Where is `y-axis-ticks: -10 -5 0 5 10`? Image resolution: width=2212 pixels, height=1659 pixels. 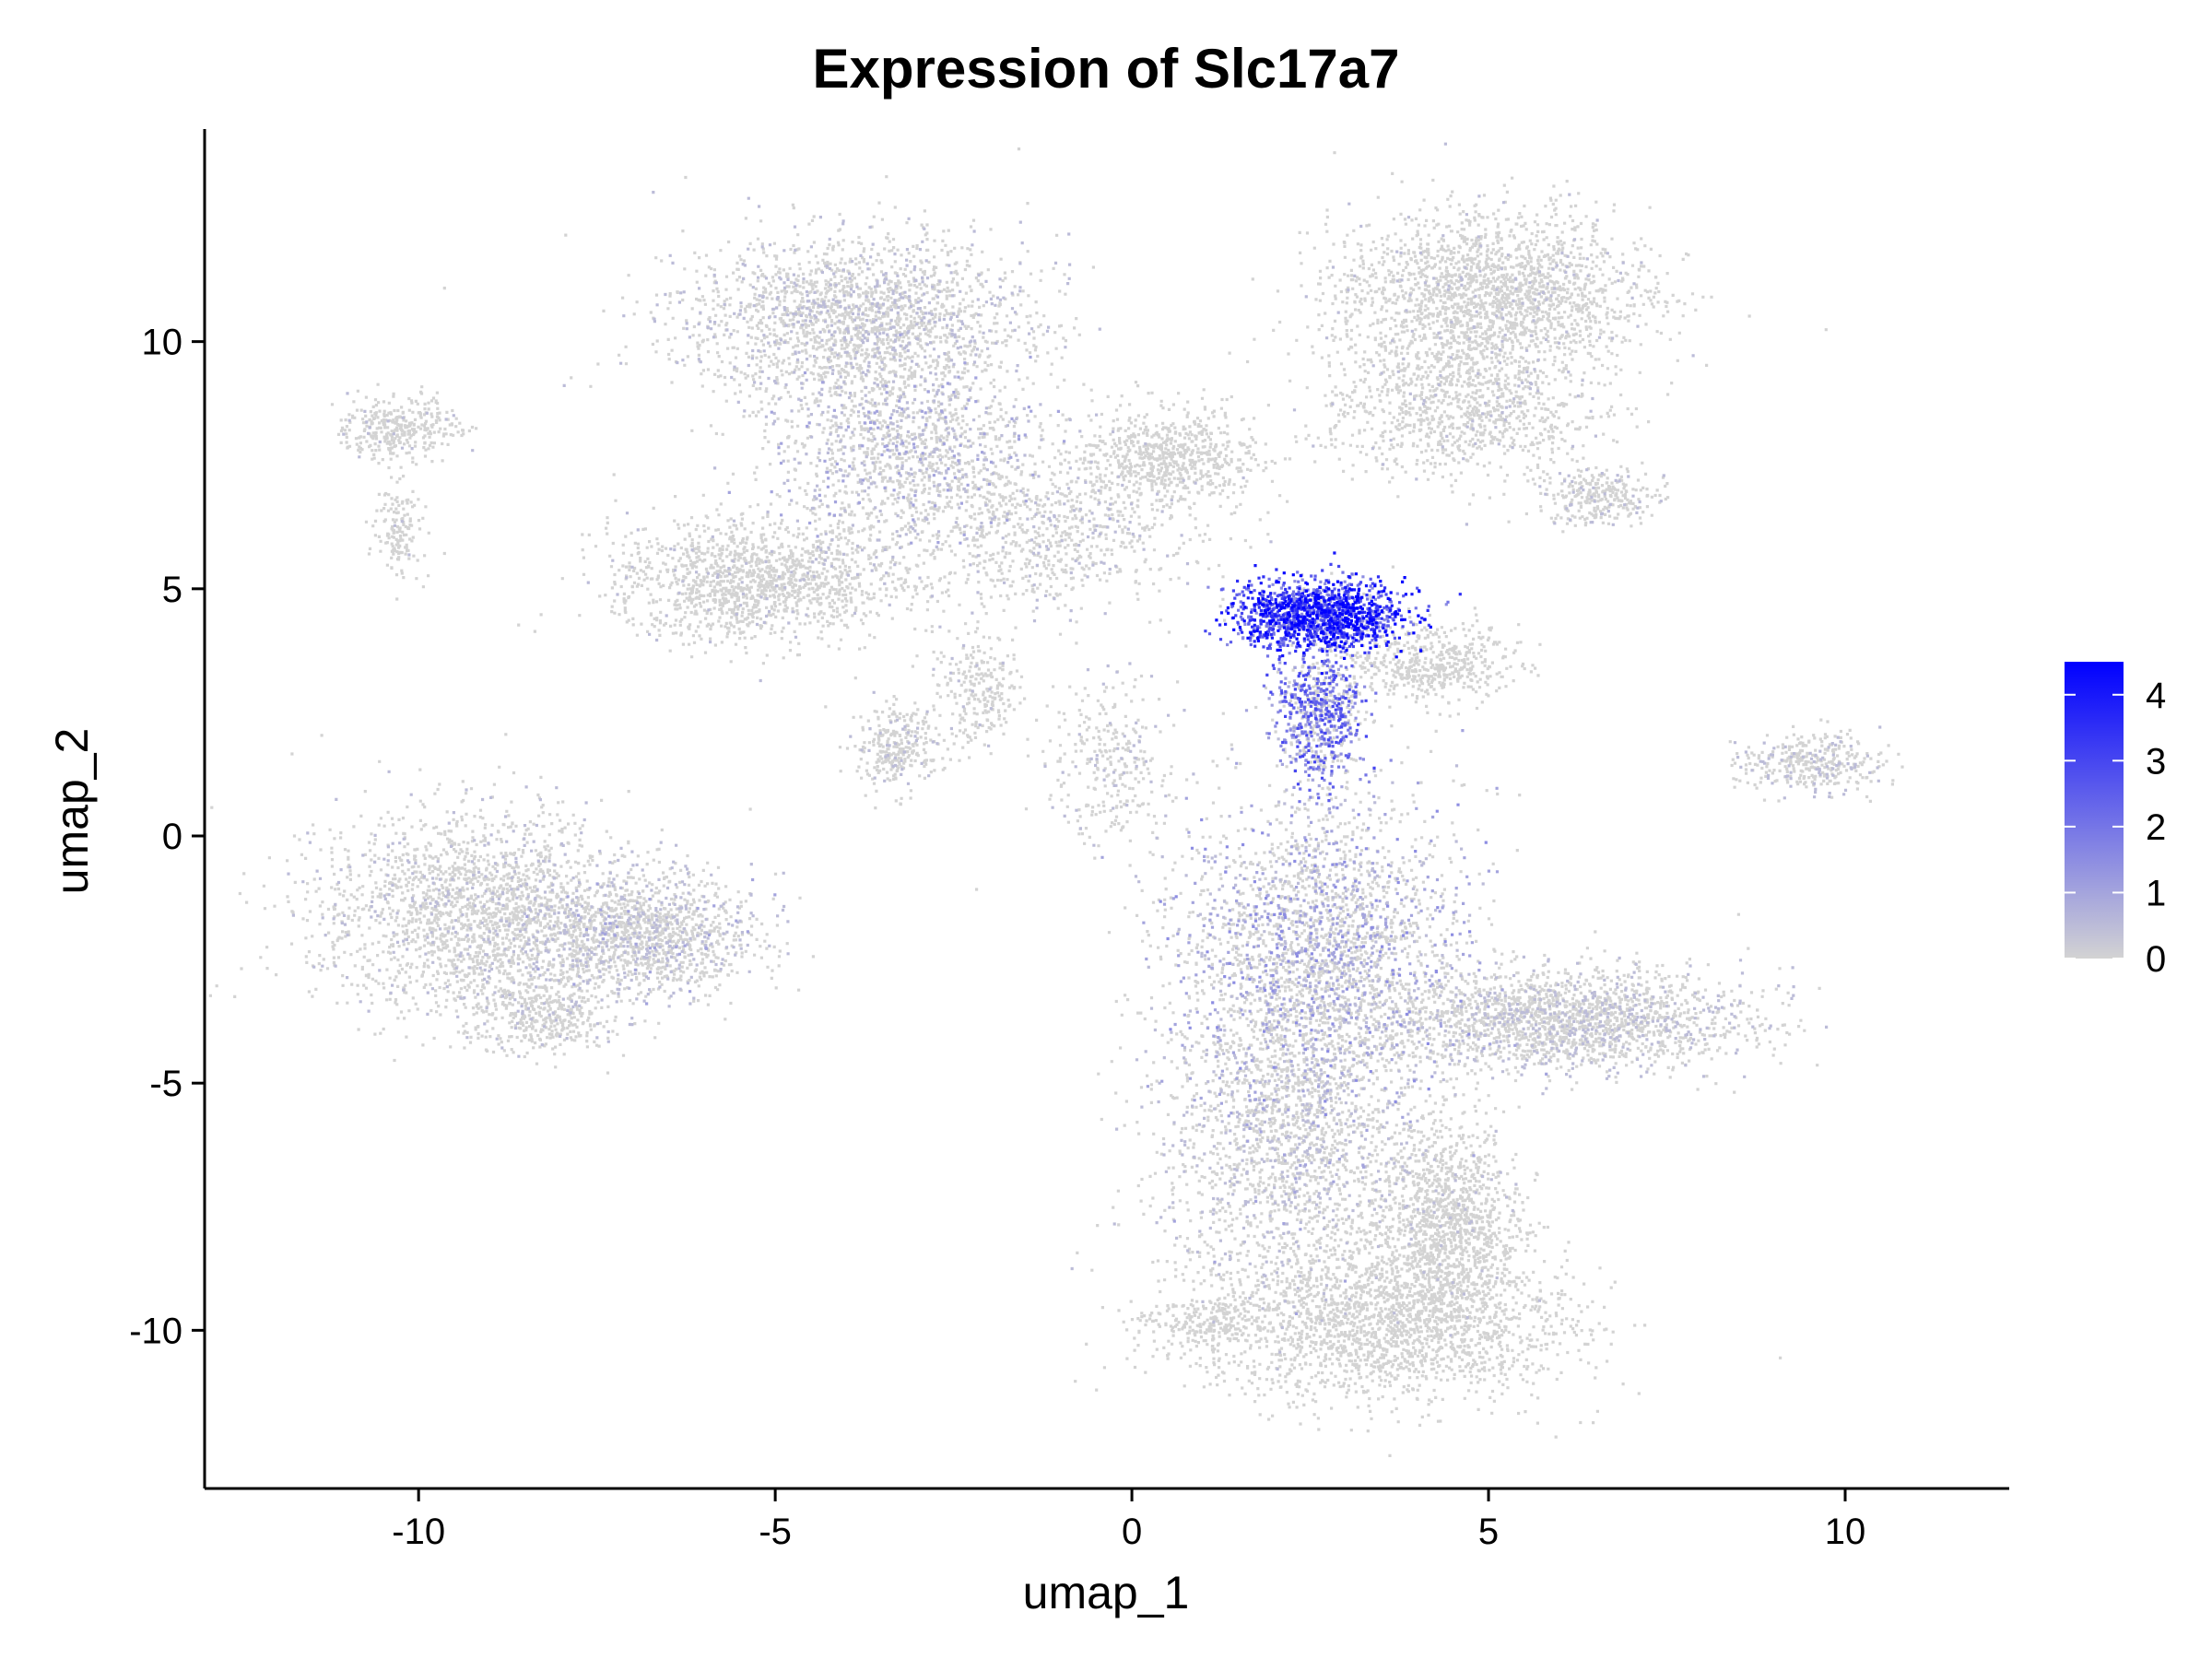
y-axis-ticks: -10 -5 0 5 10 is located at coordinates (167, 837).